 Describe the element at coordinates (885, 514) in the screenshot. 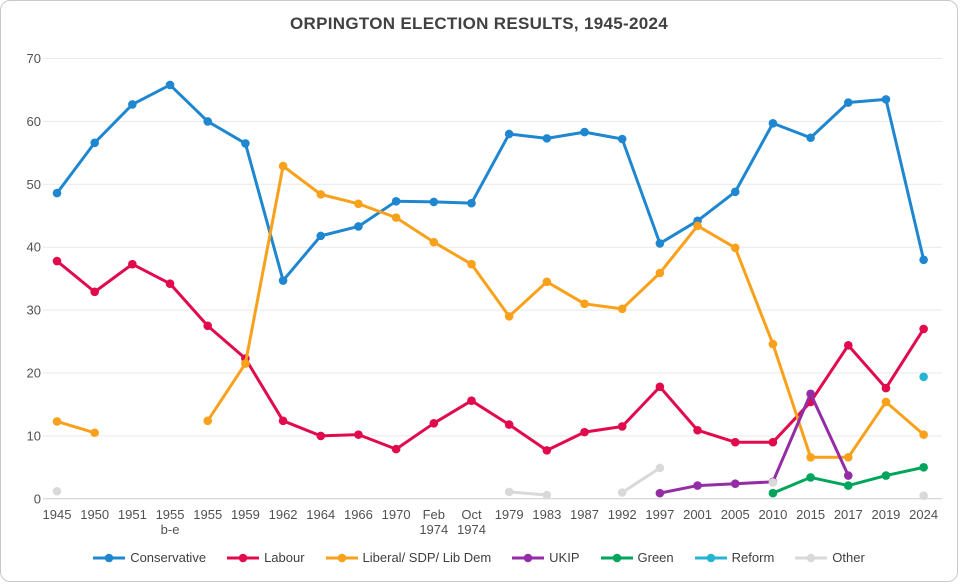

I see `x-tick-label: 2019` at that location.